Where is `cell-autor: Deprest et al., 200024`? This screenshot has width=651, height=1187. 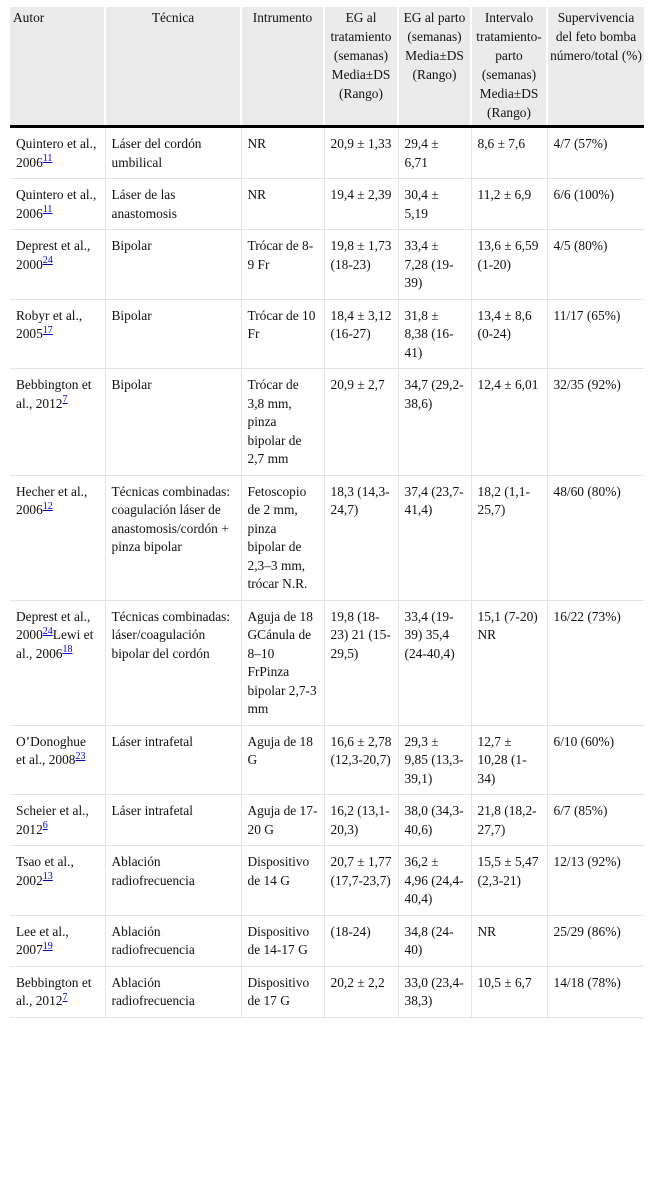
cell-autor: Deprest et al., 200024 is located at coordinates (58, 264).